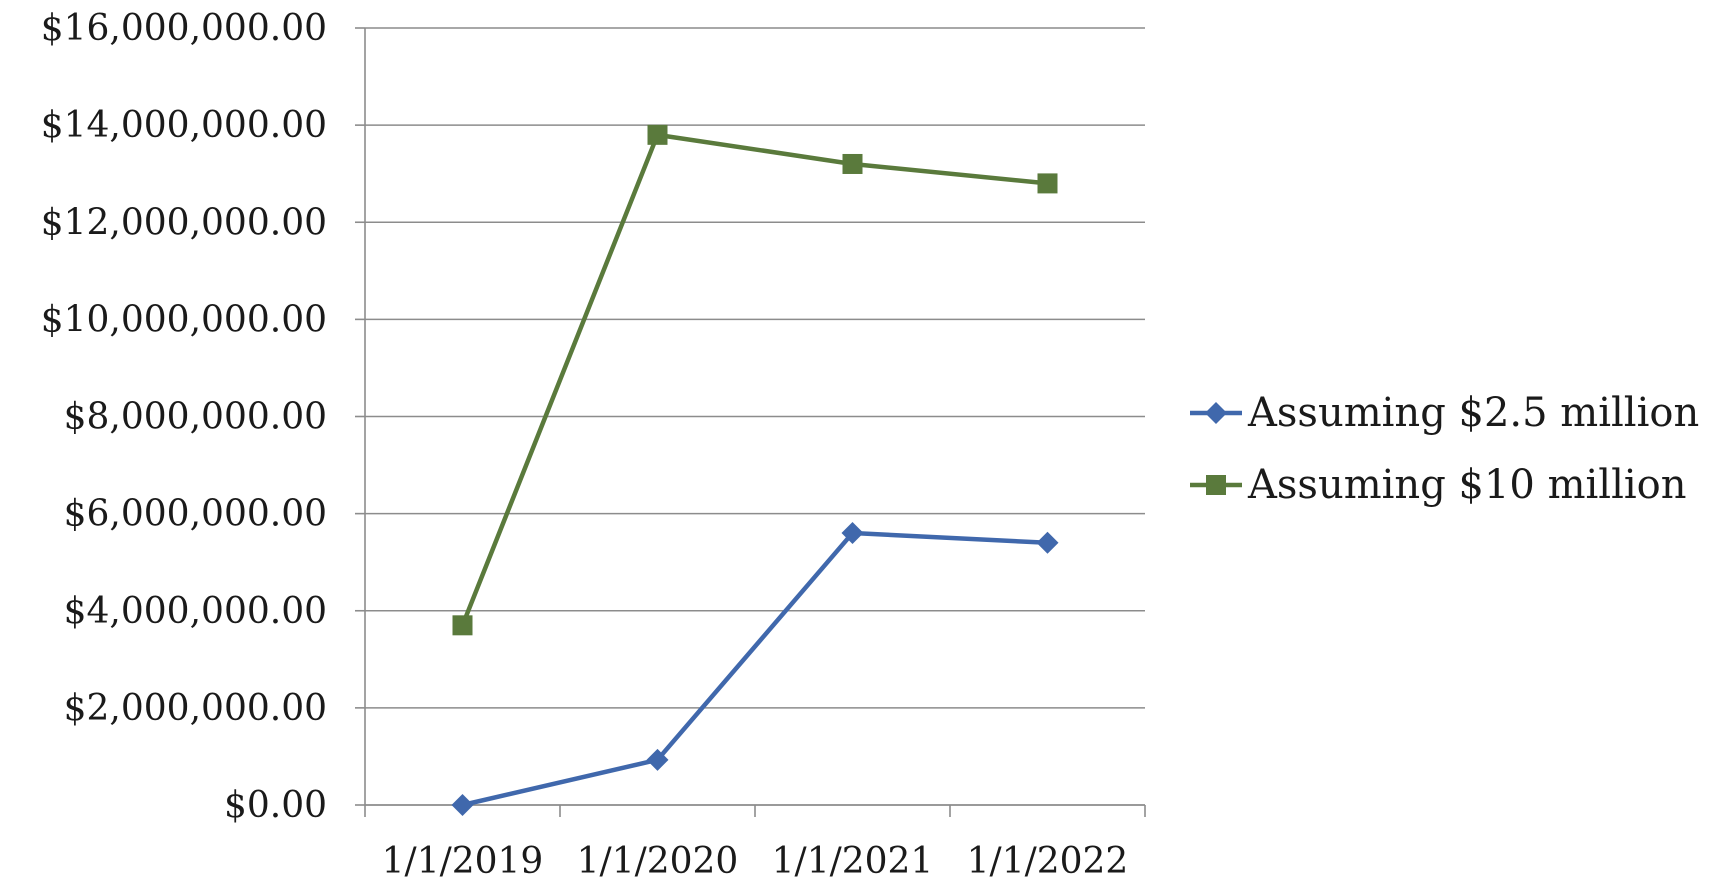 The width and height of the screenshot is (1717, 890). I want to click on y-tick-label: $4,000,000.00, so click(195, 611).